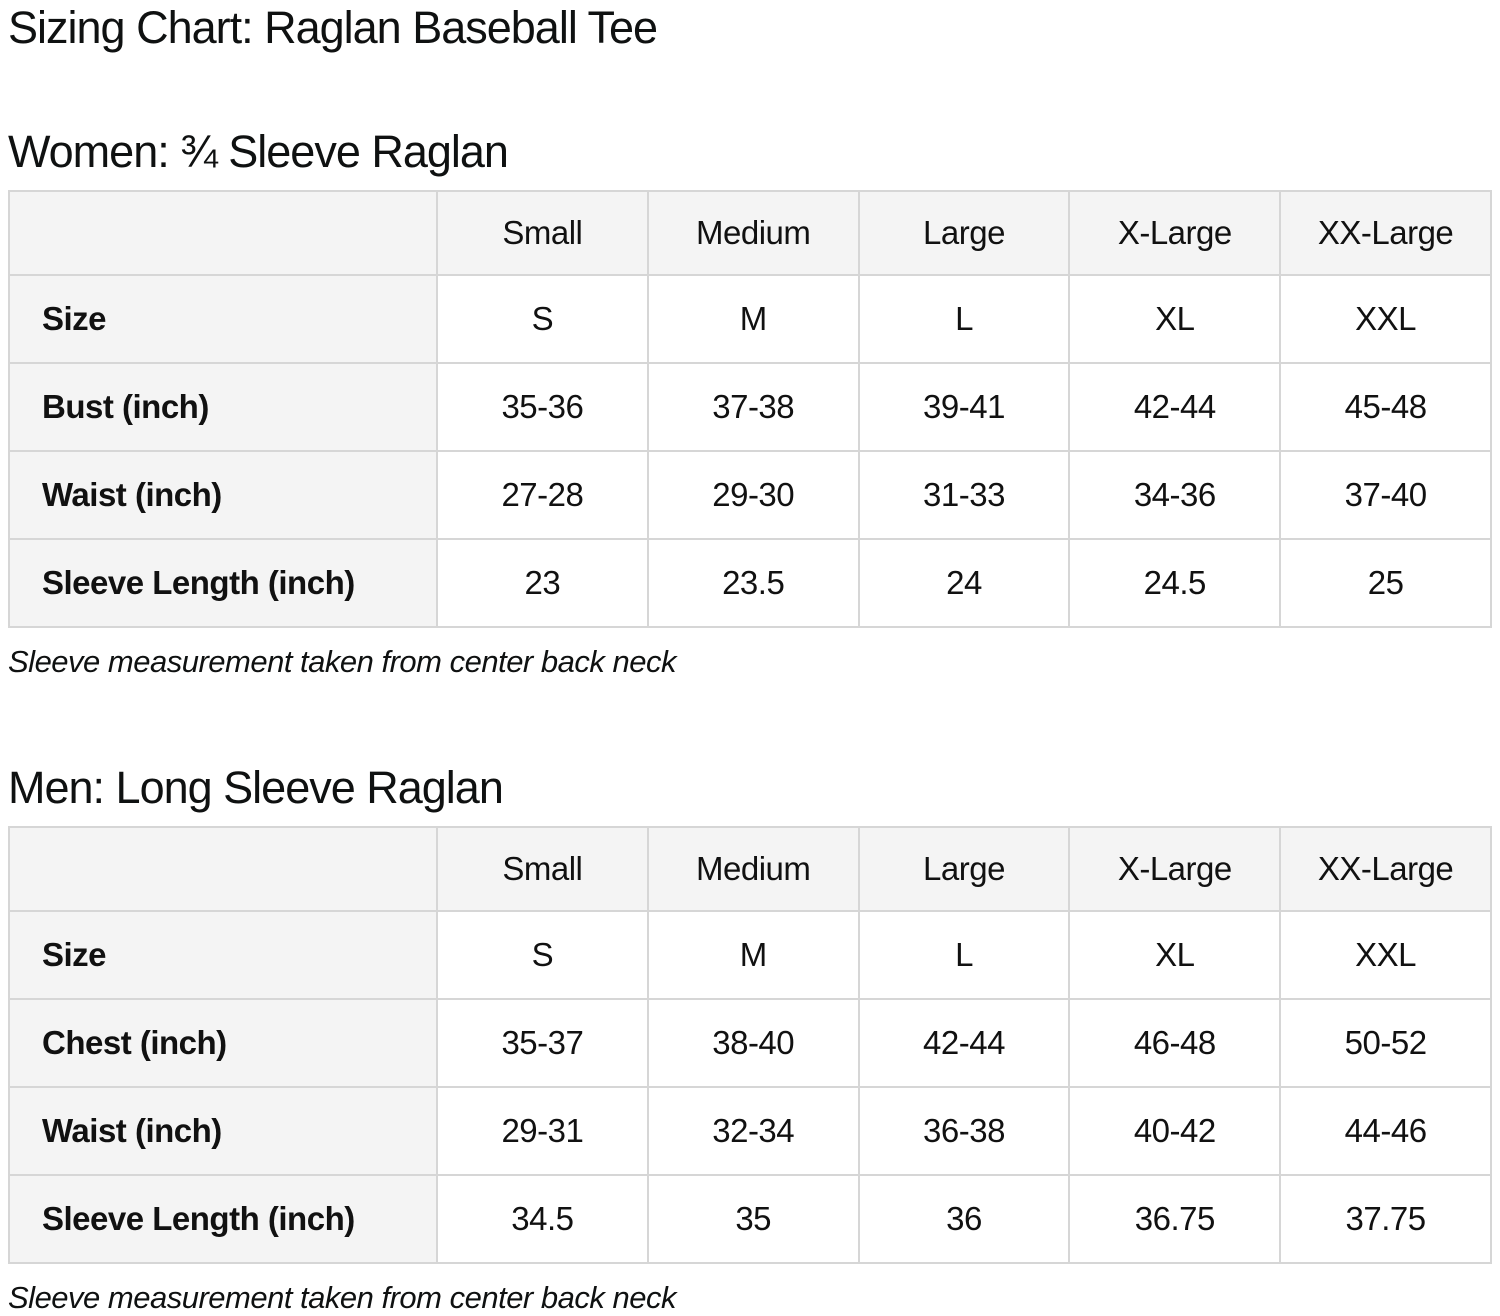  Describe the element at coordinates (753, 583) in the screenshot. I see `table-cell: 23.5` at that location.